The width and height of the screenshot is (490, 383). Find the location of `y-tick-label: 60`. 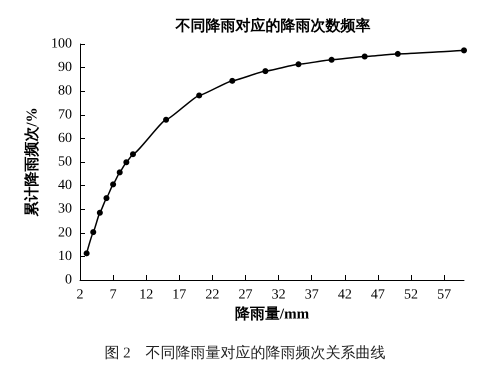

y-tick-label: 60 is located at coordinates (65, 138).